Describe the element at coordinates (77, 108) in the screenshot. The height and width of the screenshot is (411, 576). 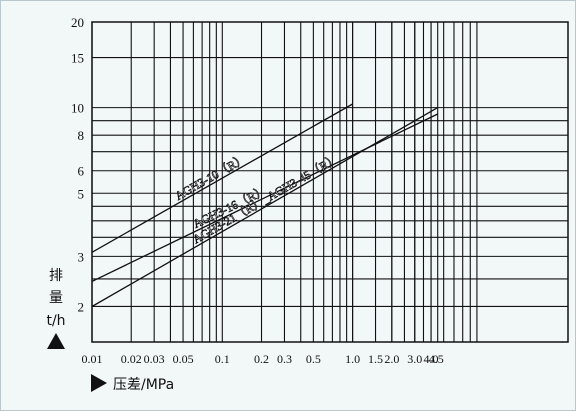
I see `y-tick-label: 10` at that location.